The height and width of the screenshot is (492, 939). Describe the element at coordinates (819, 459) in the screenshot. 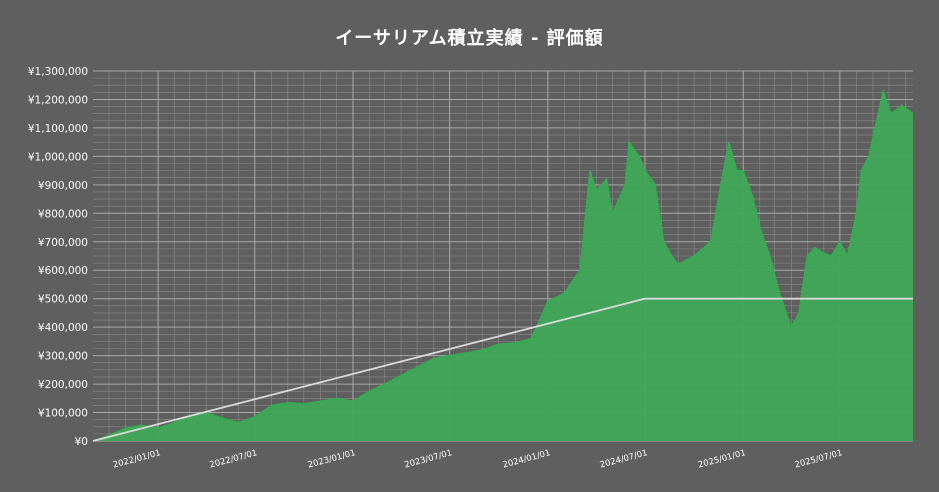

I see `x-tick-label: 2025/07/01` at that location.